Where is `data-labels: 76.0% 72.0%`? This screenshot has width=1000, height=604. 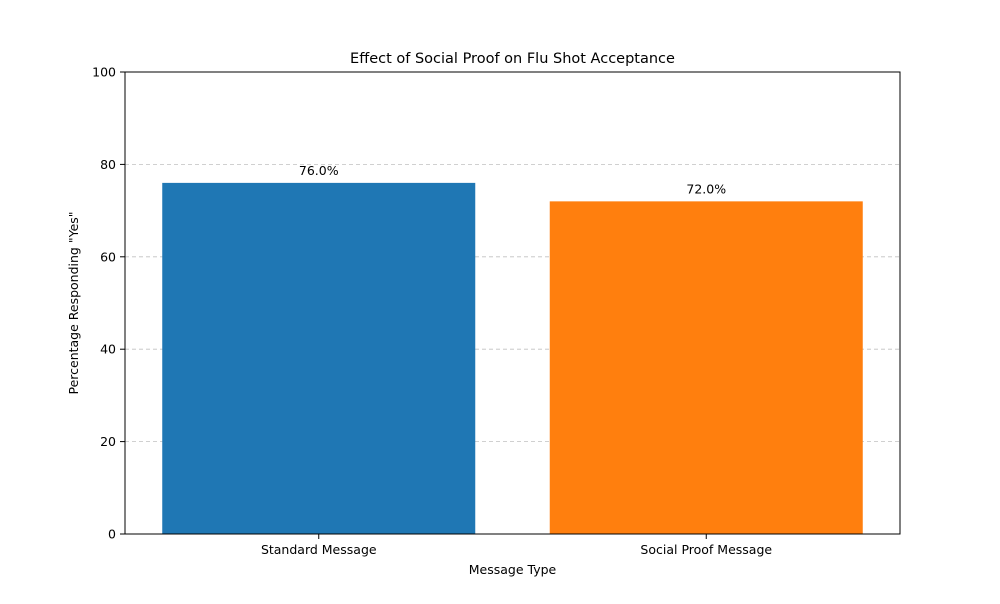
data-labels: 76.0% 72.0% is located at coordinates (512, 179).